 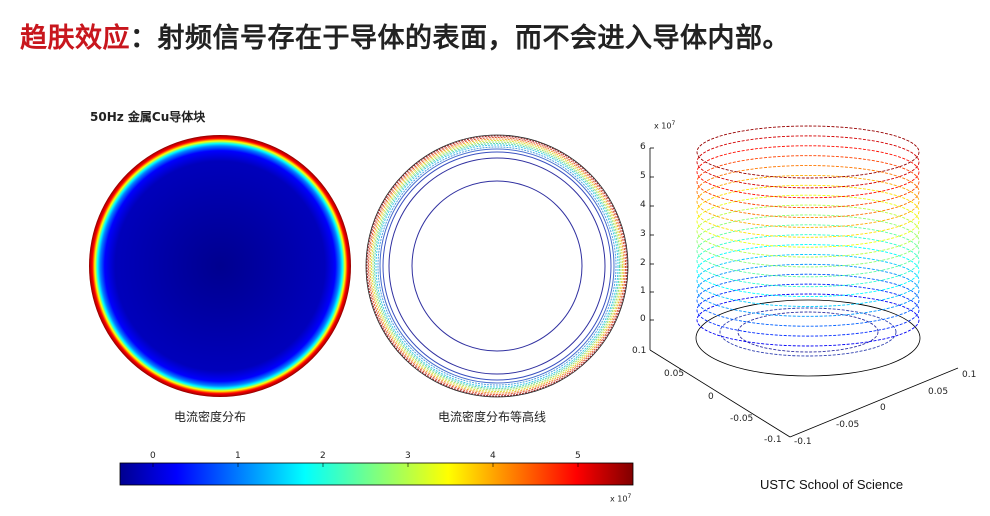 What do you see at coordinates (621, 498) in the screenshot?
I see `colorbar-multiplier: x 107` at bounding box center [621, 498].